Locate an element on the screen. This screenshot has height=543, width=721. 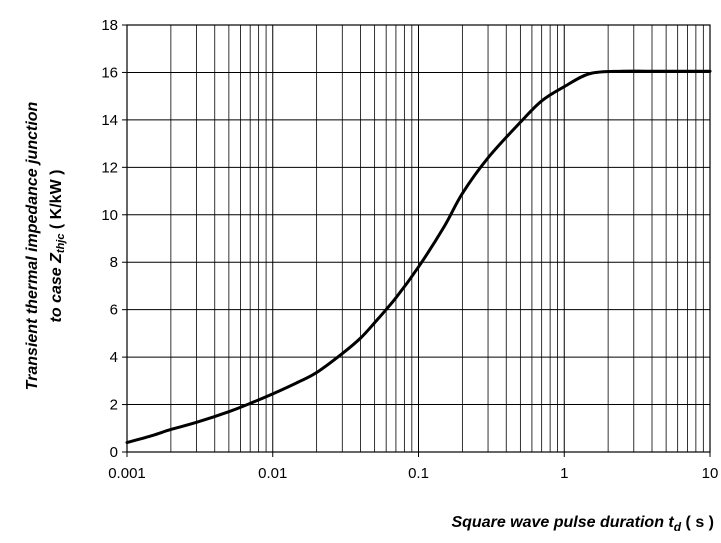
y-axis-title-main: to case Z is located at coordinates (56, 287).